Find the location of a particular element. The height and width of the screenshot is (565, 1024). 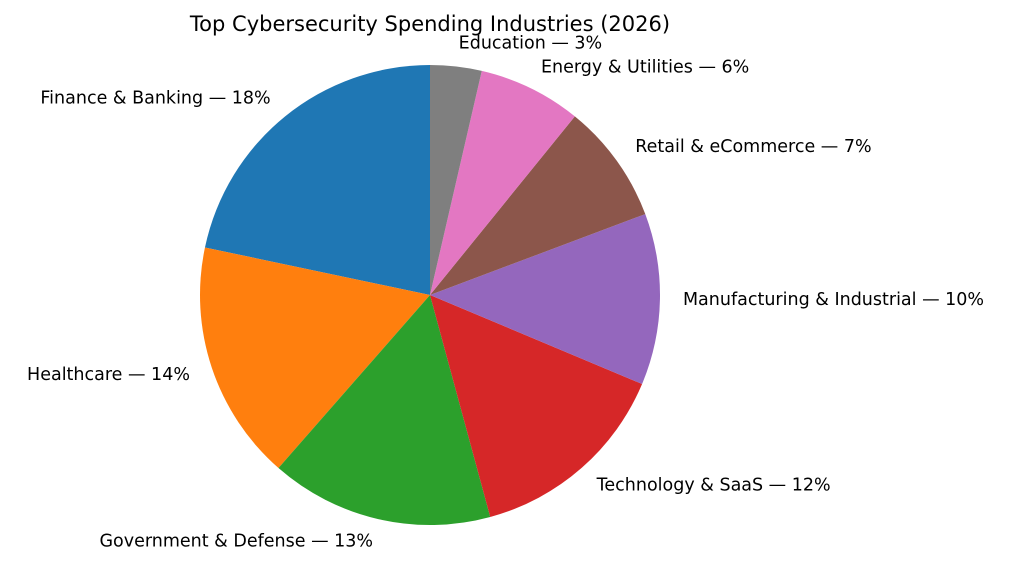

slice-label: Finance & Banking — 18% is located at coordinates (155, 98).